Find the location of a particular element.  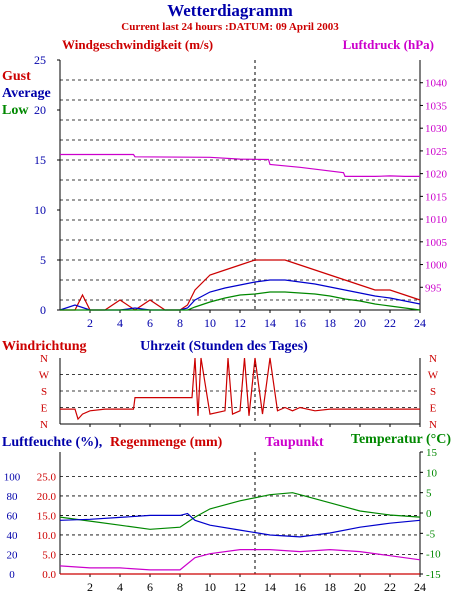

y2-tick-label: 1000 is located at coordinates (436, 266).